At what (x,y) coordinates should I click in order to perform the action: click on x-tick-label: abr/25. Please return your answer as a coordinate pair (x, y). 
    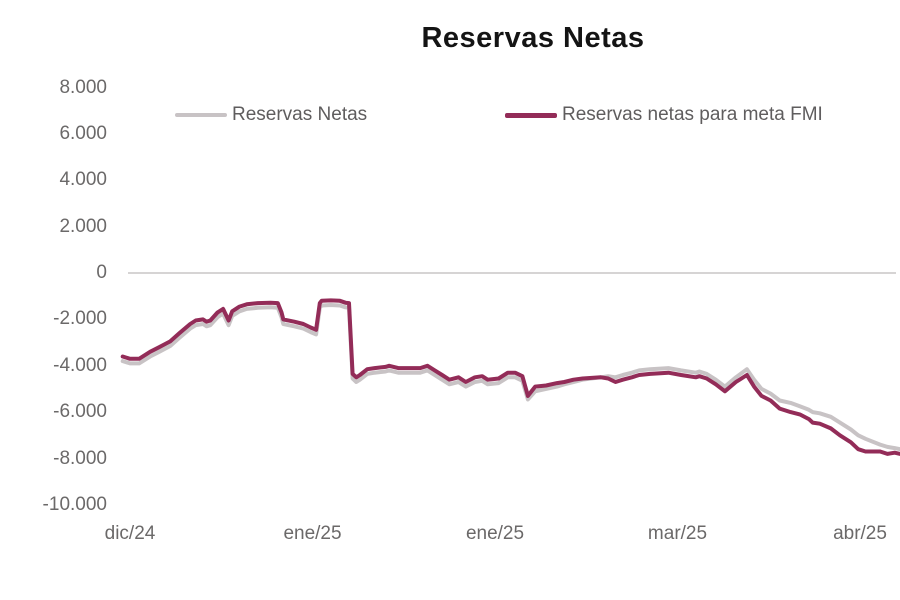
    Looking at the image, I should click on (860, 533).